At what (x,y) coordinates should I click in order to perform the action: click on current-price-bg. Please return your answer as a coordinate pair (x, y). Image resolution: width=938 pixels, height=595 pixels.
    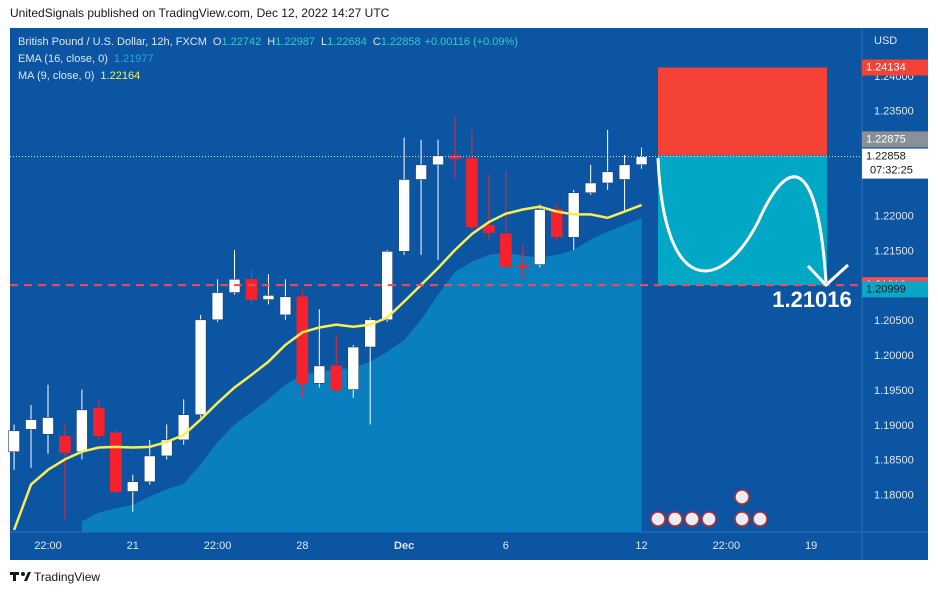
    Looking at the image, I should click on (895, 163).